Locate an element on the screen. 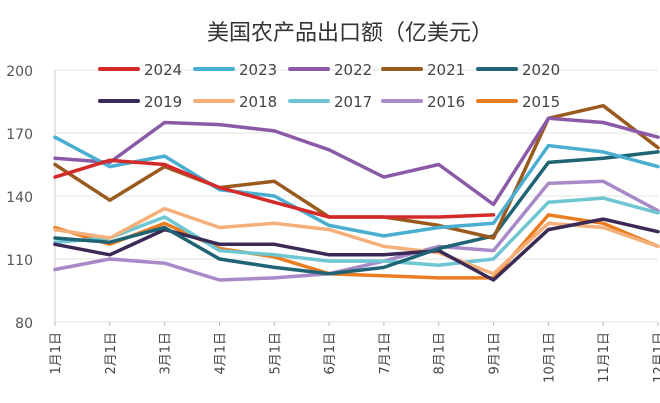  legend-label-2016: 2016 is located at coordinates (446, 102).